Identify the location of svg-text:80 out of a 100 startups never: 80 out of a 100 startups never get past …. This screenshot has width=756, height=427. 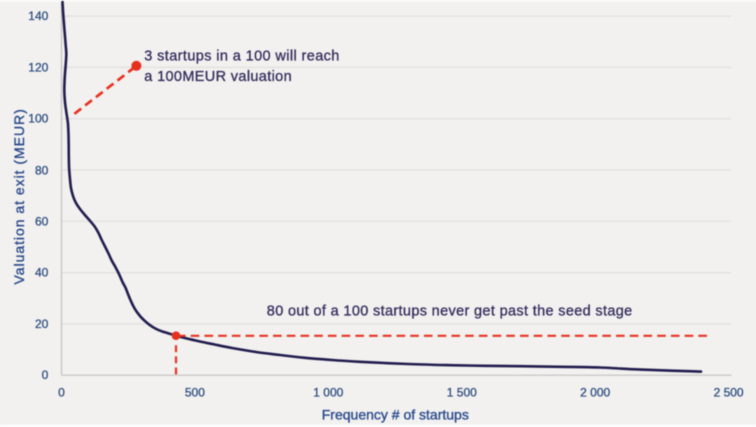
(450, 311).